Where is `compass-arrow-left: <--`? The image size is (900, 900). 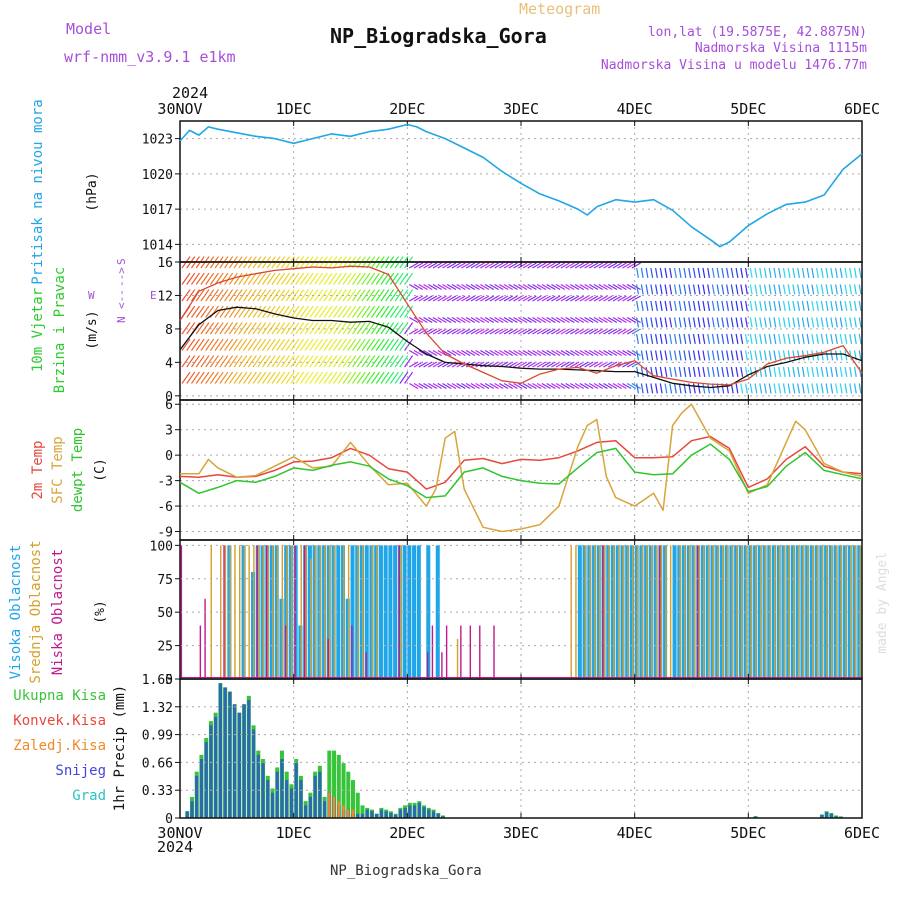
compass-arrow-left: <-- is located at coordinates (121, 299).